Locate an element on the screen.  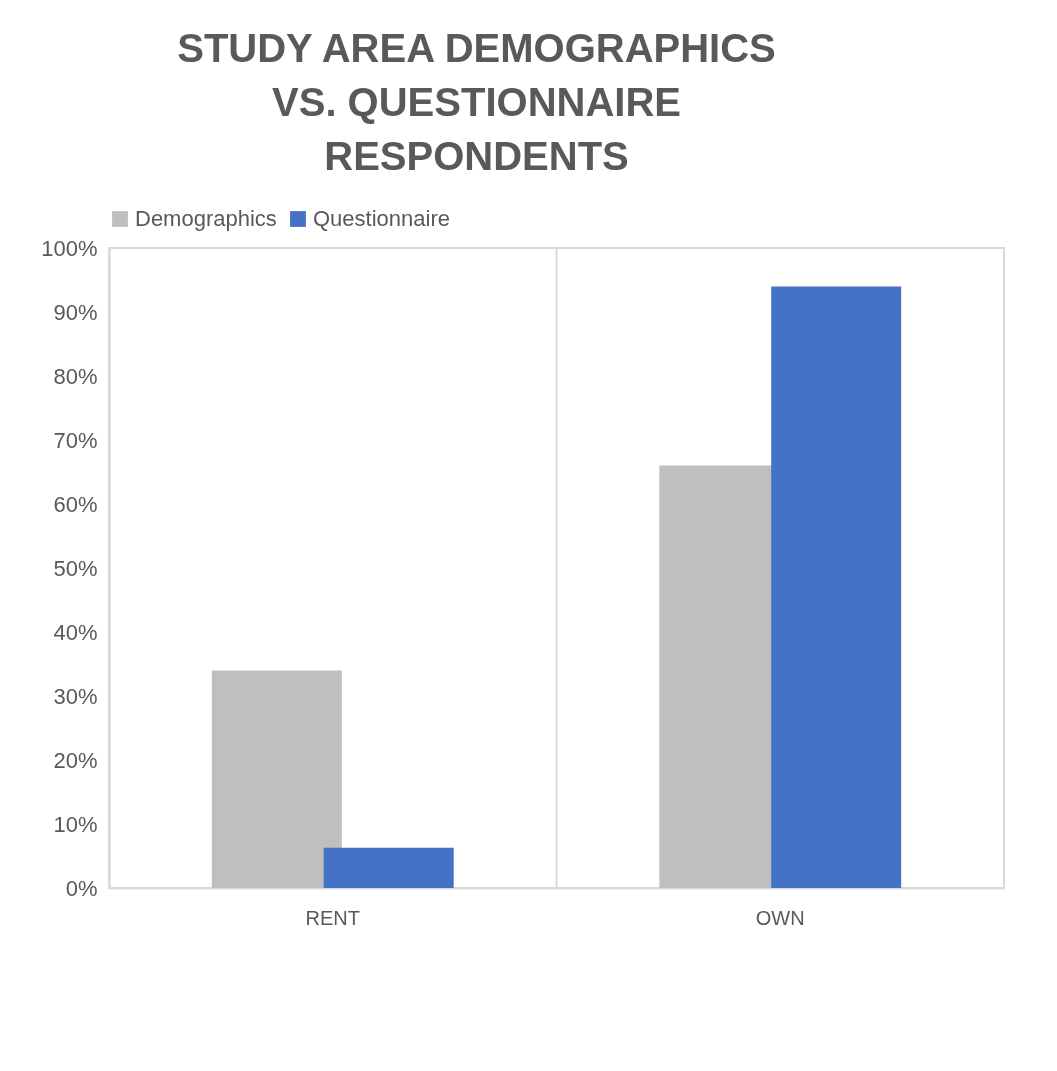
y-tick-label: 10% is located at coordinates (75, 824).